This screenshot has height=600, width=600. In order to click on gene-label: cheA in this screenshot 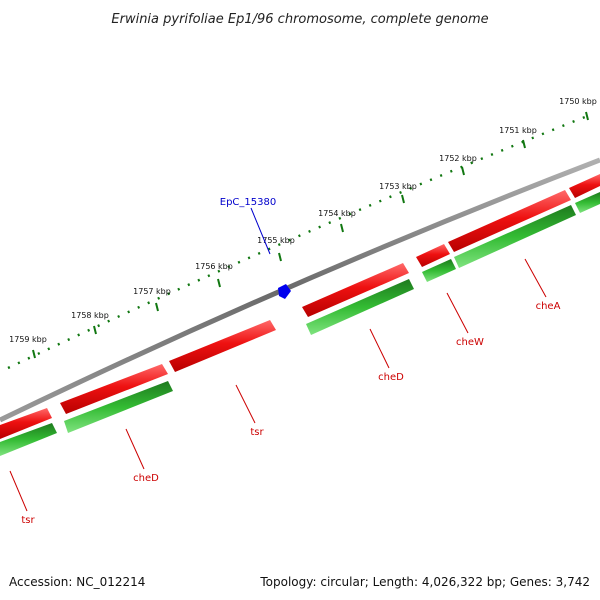, I will do `click(548, 306)`.